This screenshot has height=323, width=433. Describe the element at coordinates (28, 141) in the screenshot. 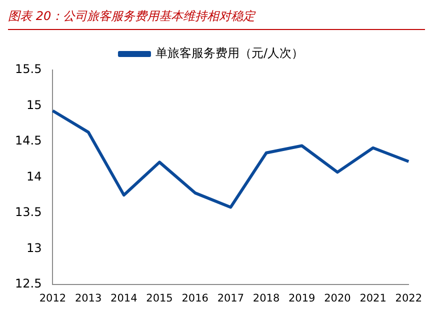

I see `y-tick-label: 14.5` at that location.